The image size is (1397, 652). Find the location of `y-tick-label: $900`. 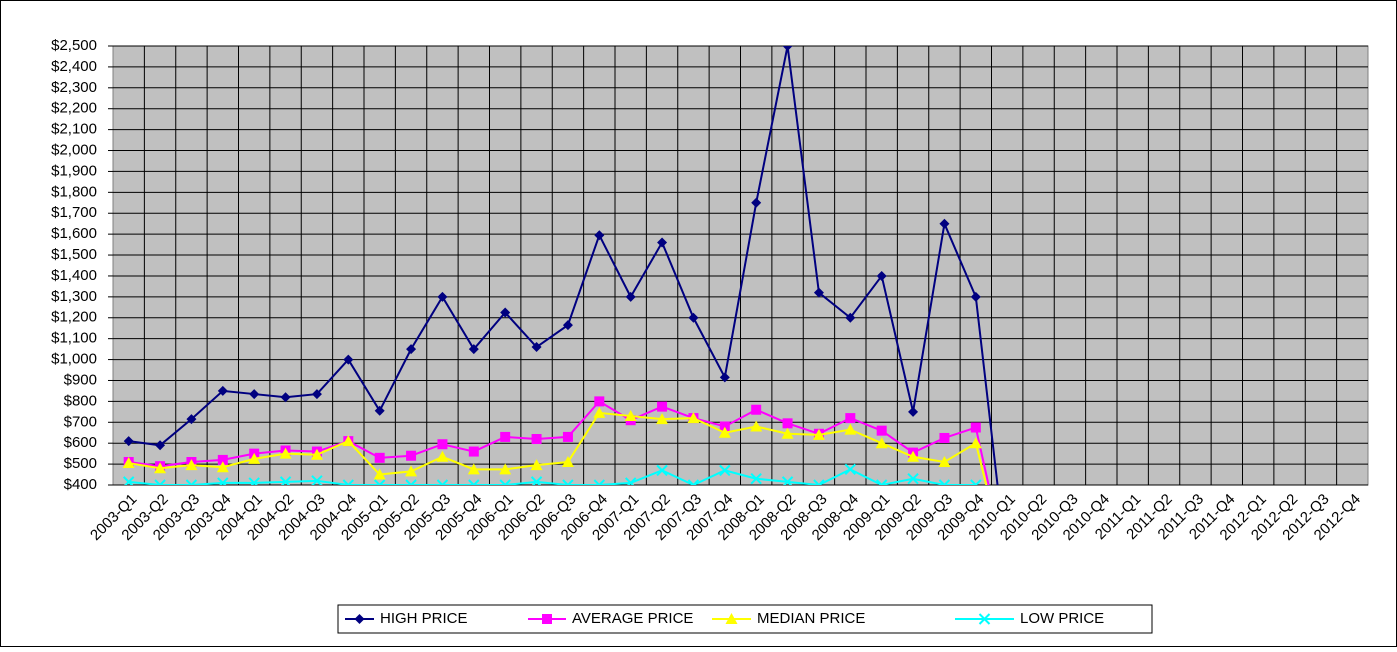

y-tick-label: $900 is located at coordinates (80, 379).